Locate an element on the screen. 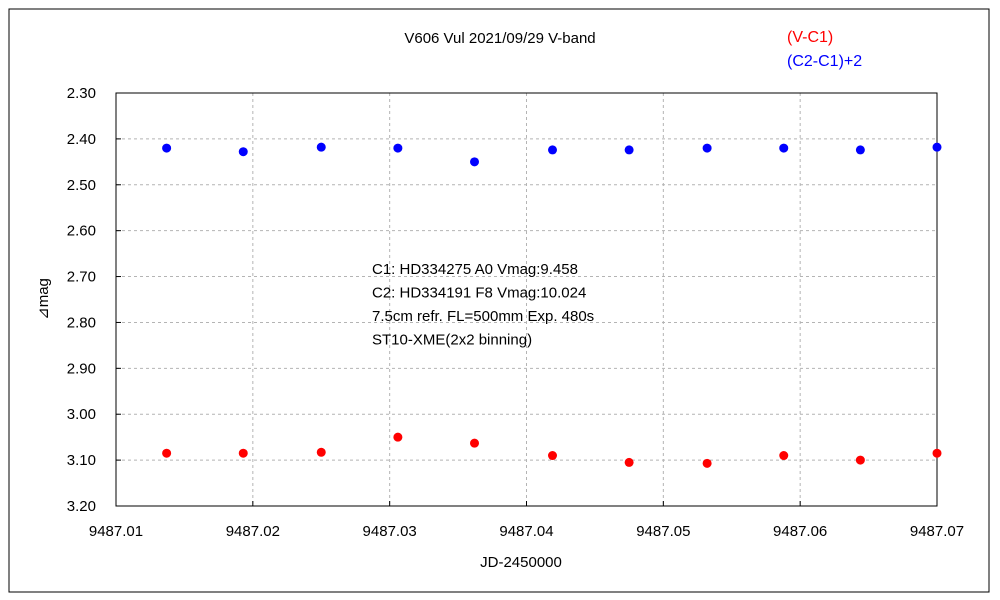 This screenshot has width=1000, height=600. annotation-line: C1: HD334275 A0 Vmag:9.458 is located at coordinates (475, 269).